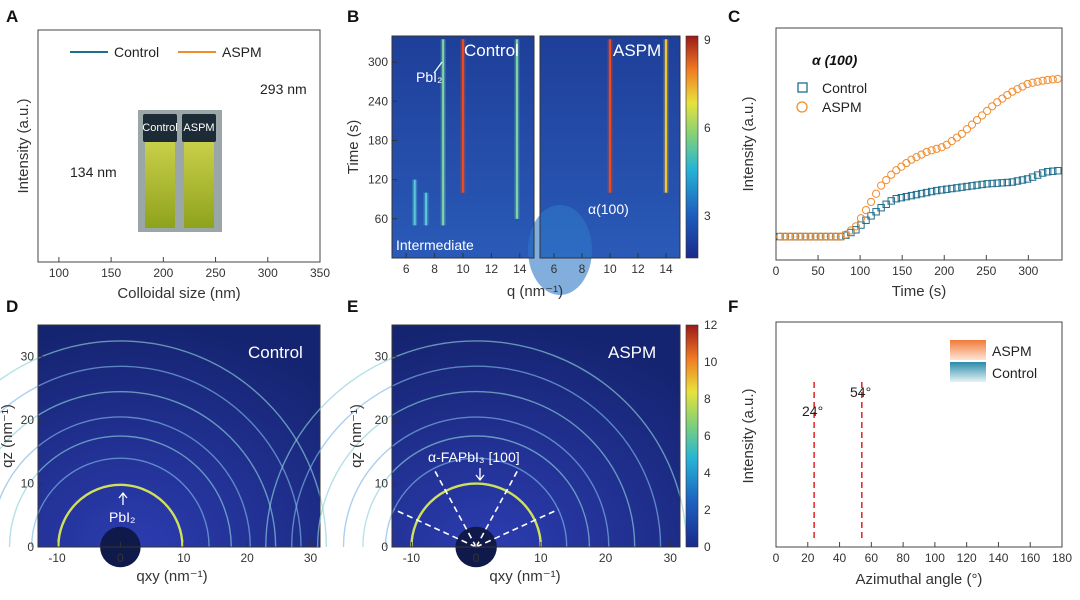  What do you see at coordinates (842, 107) in the screenshot?
I see `legend-label-aspm: ASPM` at bounding box center [842, 107].